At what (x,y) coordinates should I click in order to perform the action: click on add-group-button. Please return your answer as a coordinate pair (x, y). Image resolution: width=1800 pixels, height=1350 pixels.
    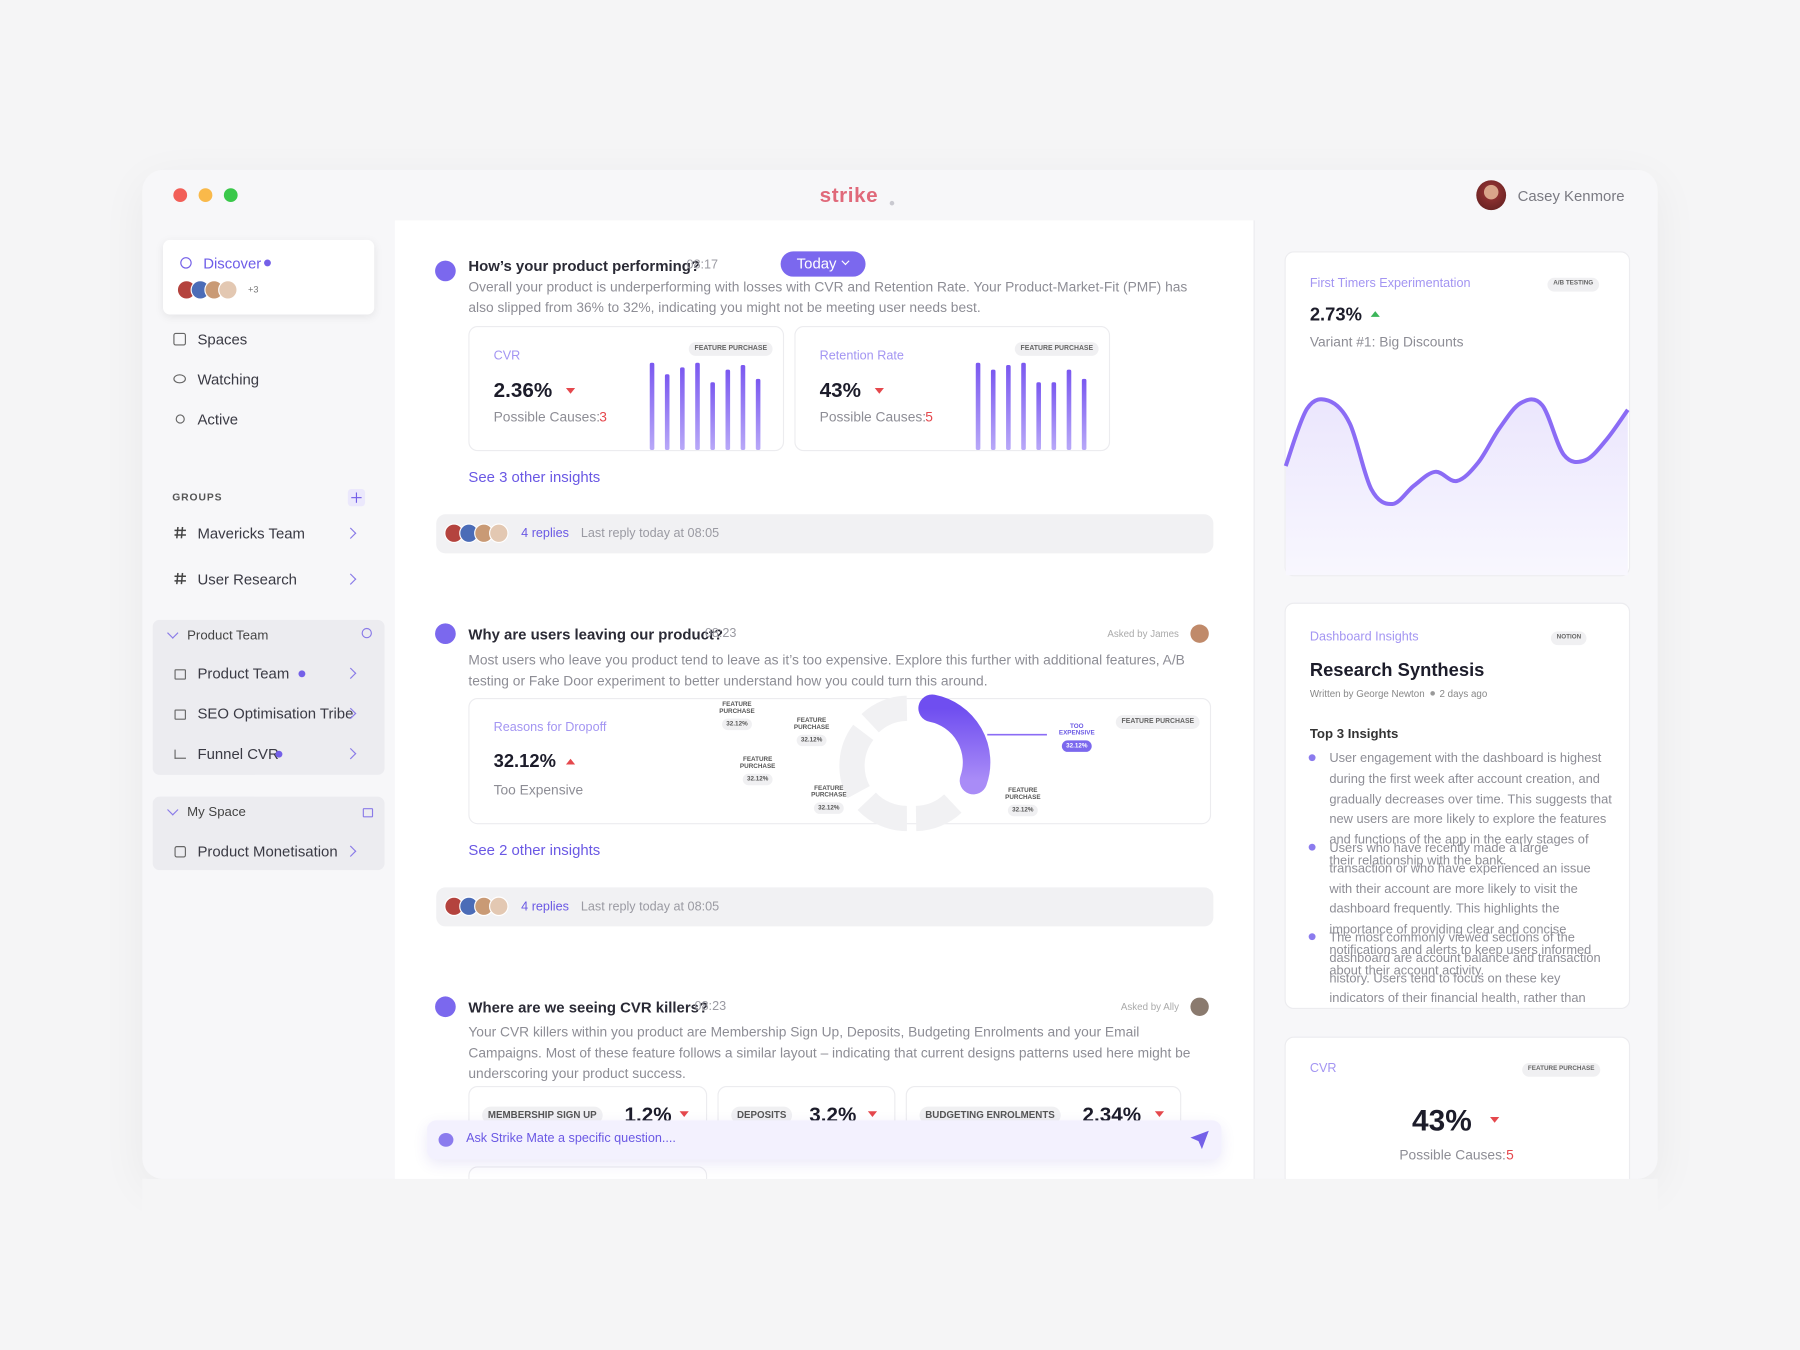
    Looking at the image, I should click on (356, 498).